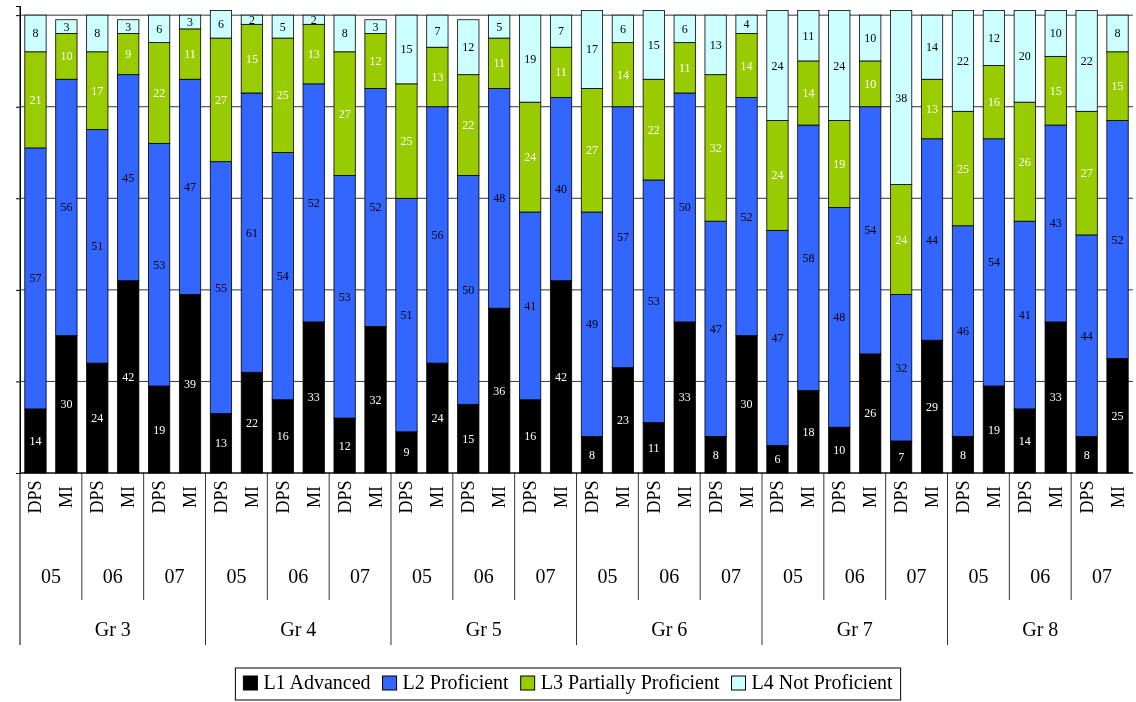  What do you see at coordinates (669, 629) in the screenshot?
I see `text: Gr 6` at bounding box center [669, 629].